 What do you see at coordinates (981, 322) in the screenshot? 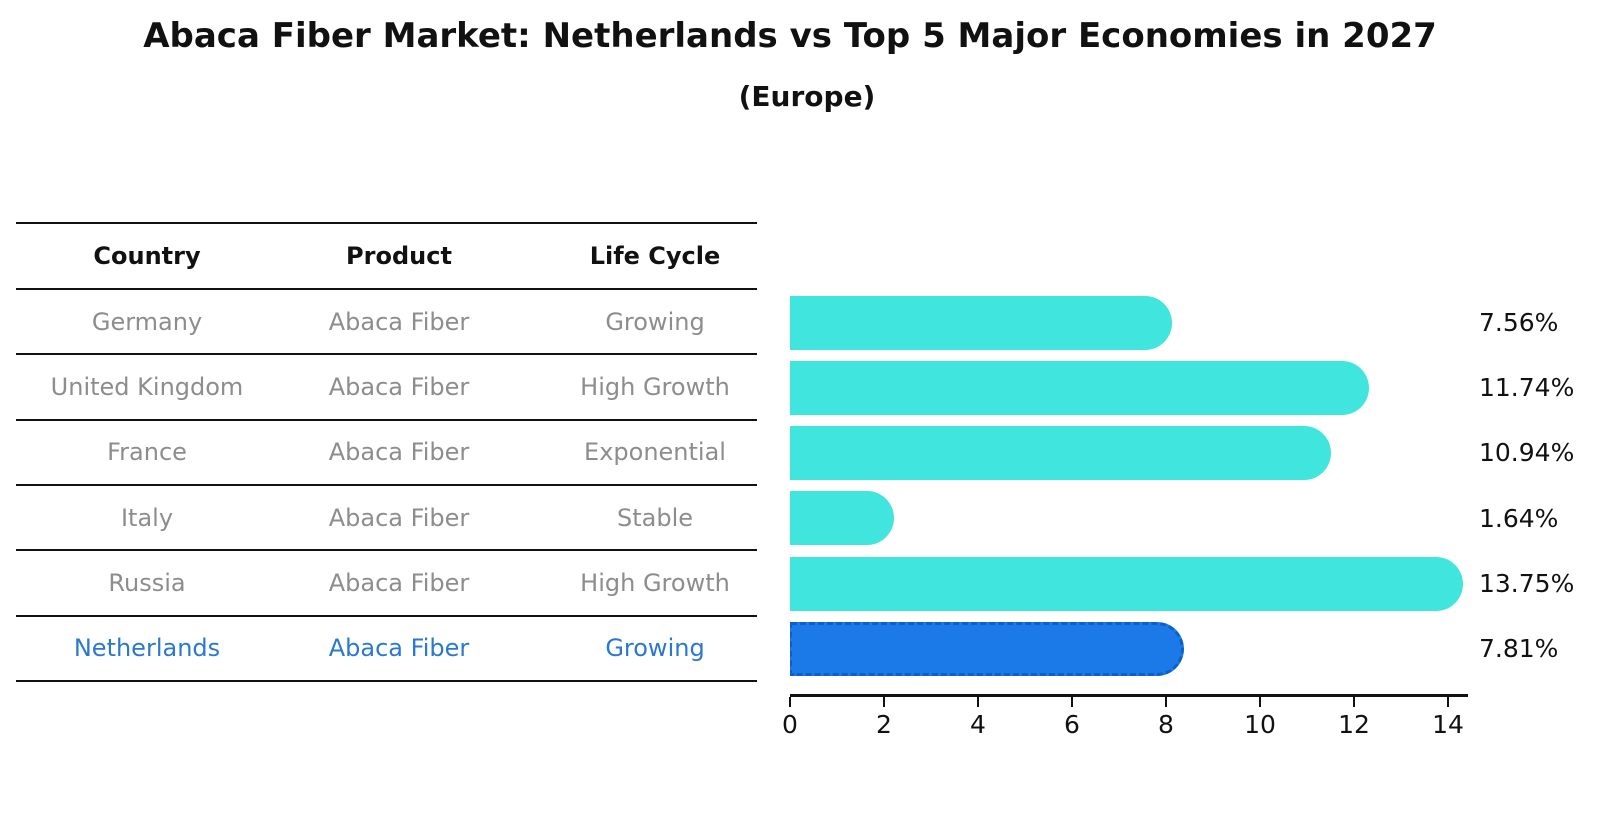
I see `bar-germany` at bounding box center [981, 322].